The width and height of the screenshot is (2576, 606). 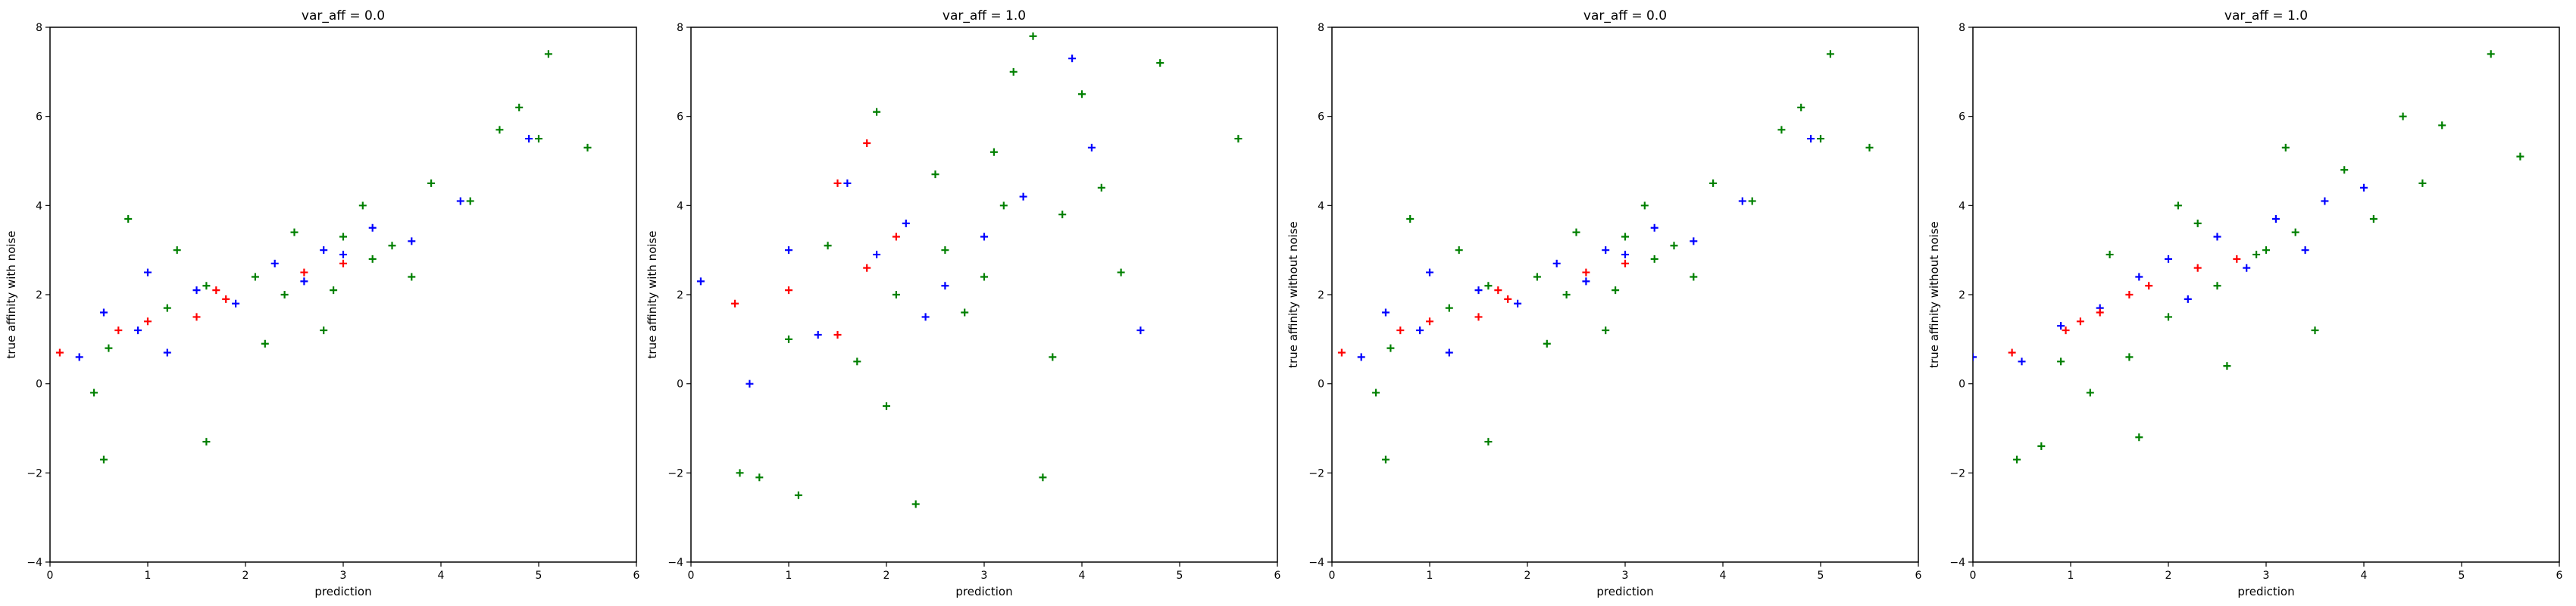 What do you see at coordinates (675, 563) in the screenshot?
I see `y-tick-label: −4` at bounding box center [675, 563].